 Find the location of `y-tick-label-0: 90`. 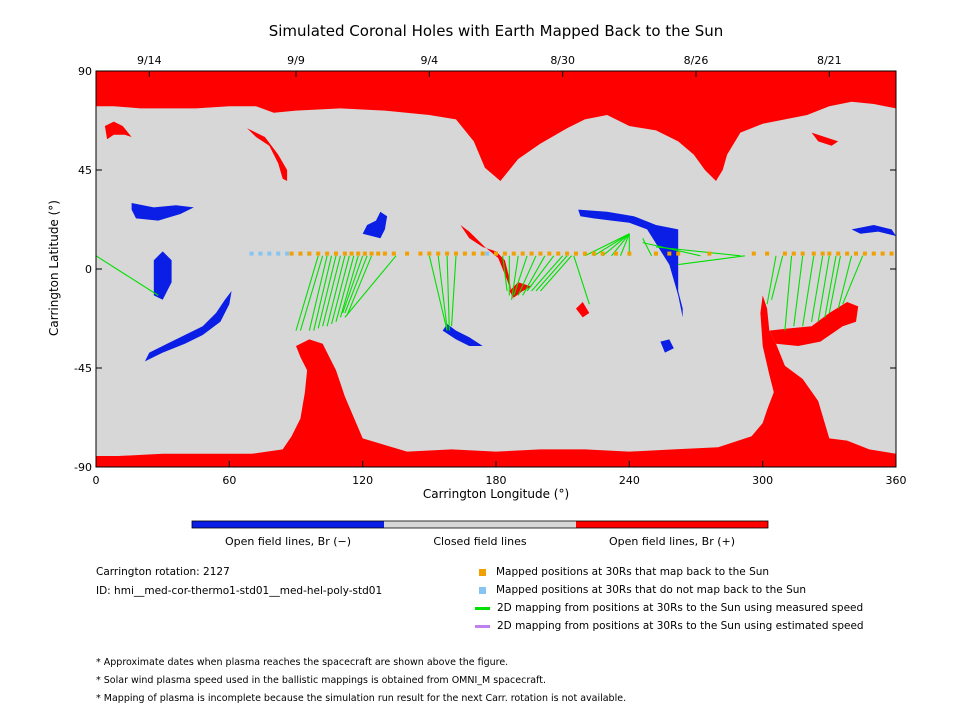

y-tick-label-0: 90 is located at coordinates (85, 71).